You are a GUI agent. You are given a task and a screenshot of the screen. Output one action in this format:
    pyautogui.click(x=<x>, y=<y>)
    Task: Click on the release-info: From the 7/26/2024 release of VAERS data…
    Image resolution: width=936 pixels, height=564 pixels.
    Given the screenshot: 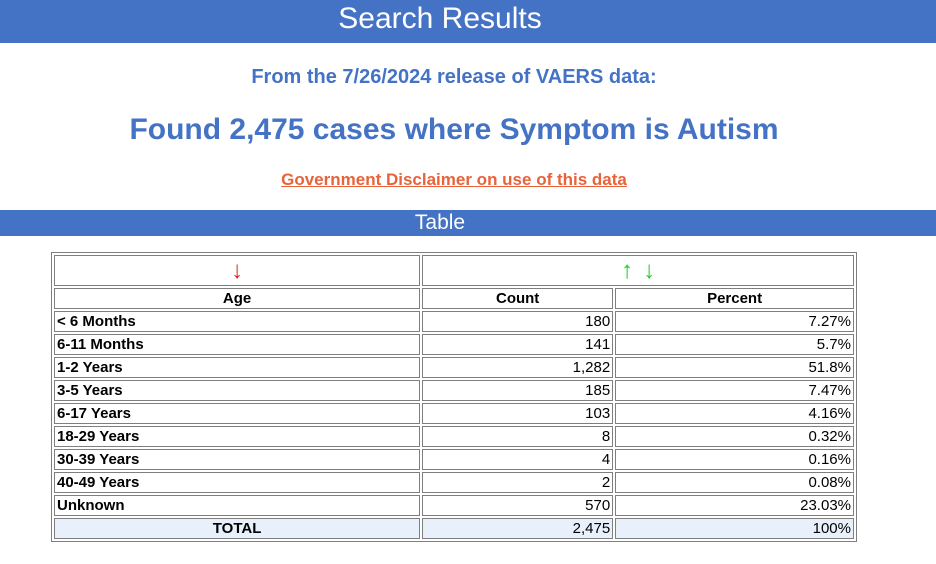 What is the action you would take?
    pyautogui.click(x=454, y=77)
    